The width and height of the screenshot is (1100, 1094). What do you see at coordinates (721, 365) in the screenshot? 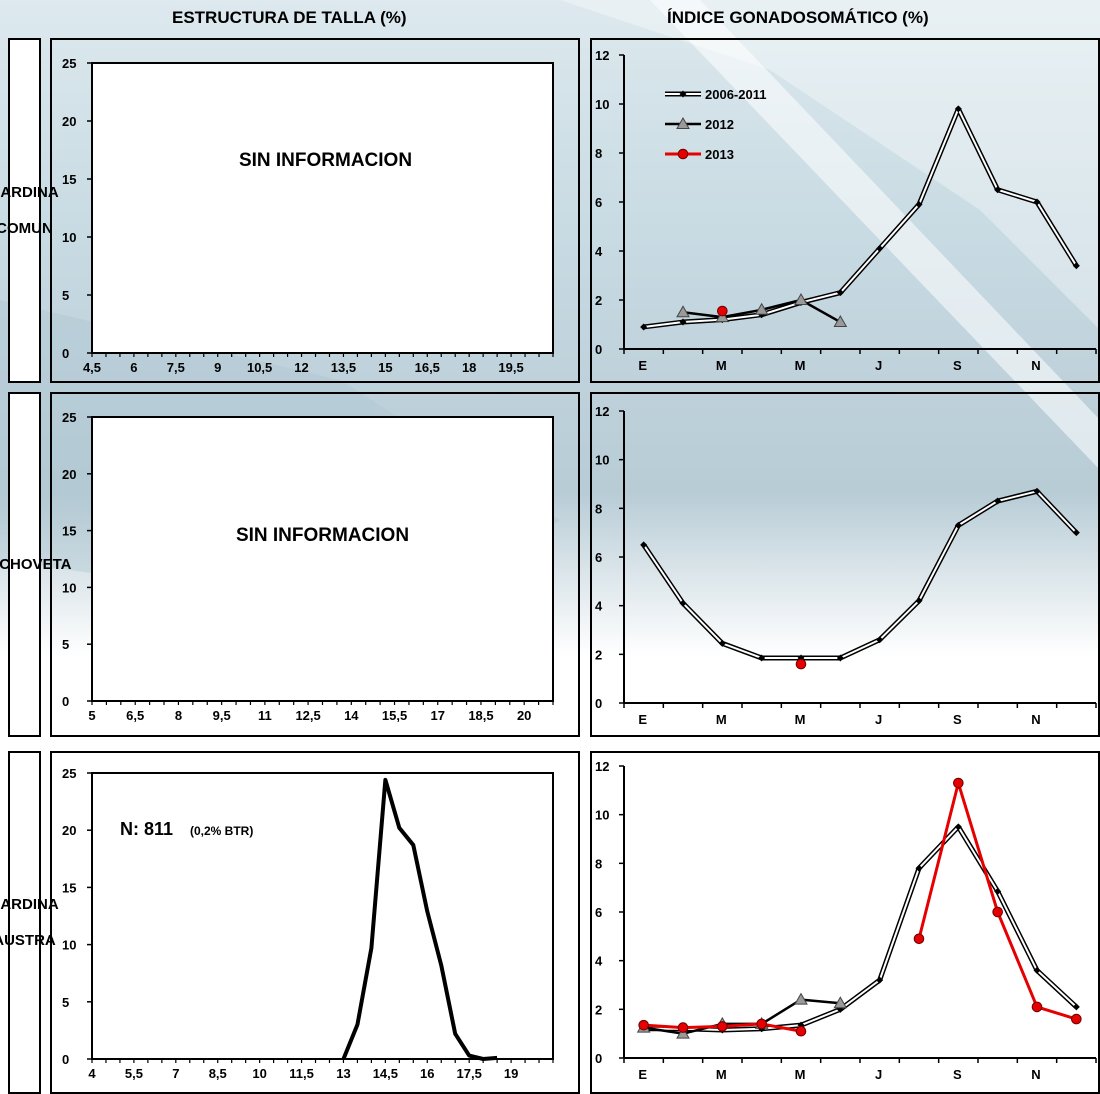
I see `x-tick-label: M` at bounding box center [721, 365].